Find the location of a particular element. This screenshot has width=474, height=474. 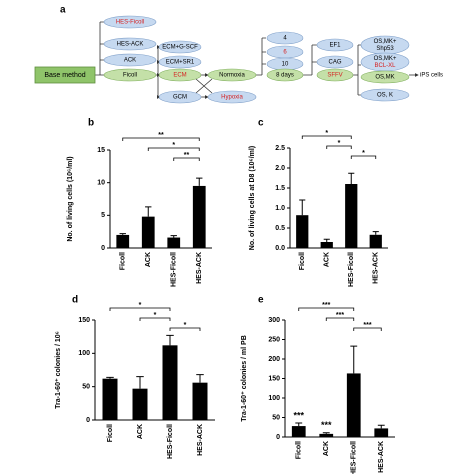

node-label: ECM+SR1 is located at coordinates (180, 63).